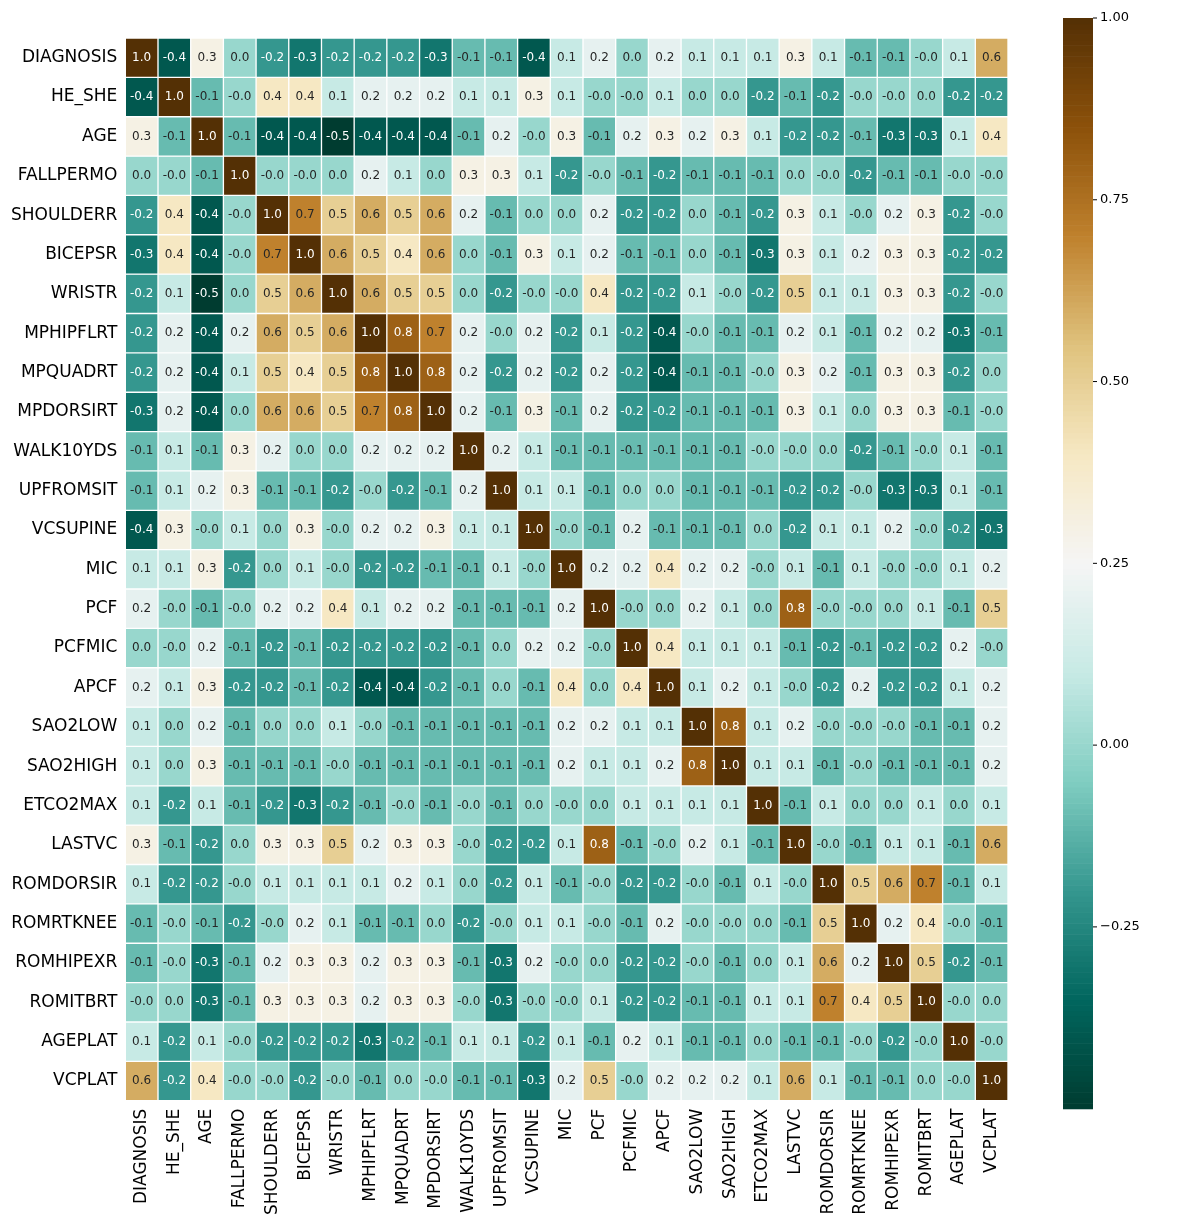 The width and height of the screenshot is (1178, 1230). I want to click on data-label: 0.4, so click(305, 371).